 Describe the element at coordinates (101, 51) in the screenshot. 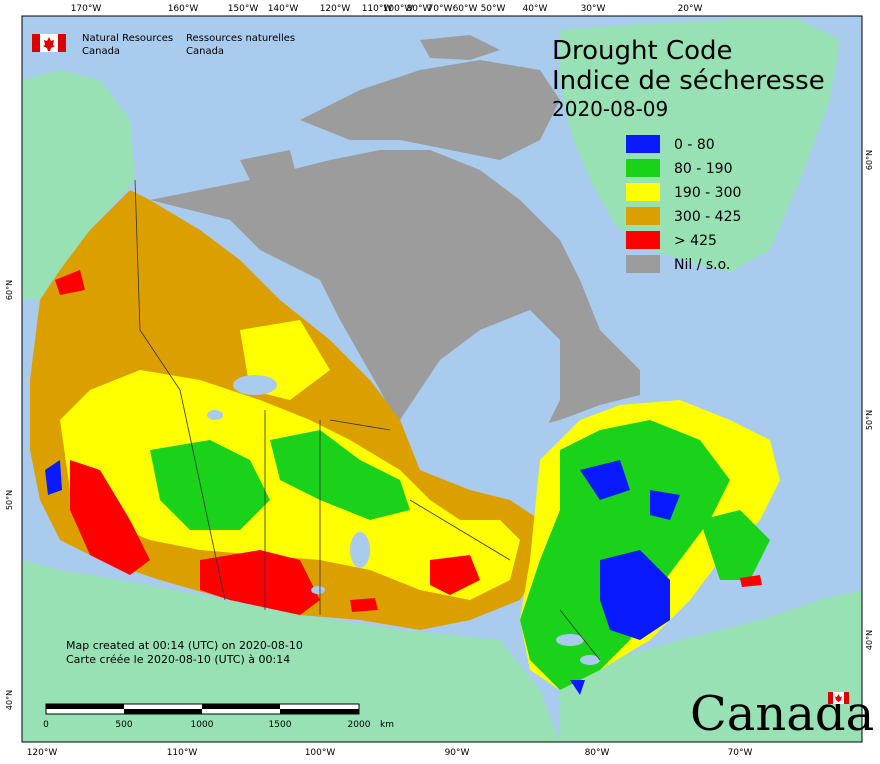

I see `agency-name-en-line2: Canada` at that location.